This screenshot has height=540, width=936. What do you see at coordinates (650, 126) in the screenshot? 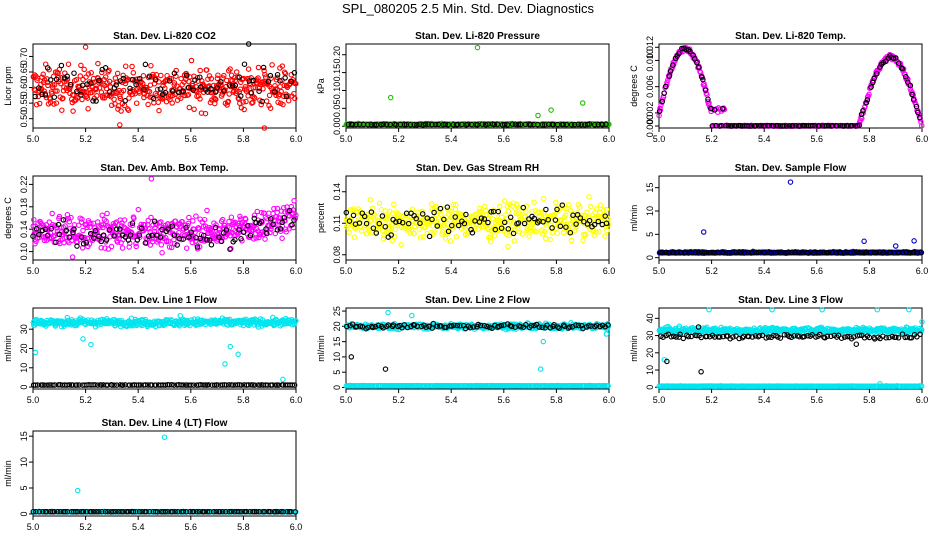
I see `y-tick-label: 0.000` at bounding box center [650, 126].